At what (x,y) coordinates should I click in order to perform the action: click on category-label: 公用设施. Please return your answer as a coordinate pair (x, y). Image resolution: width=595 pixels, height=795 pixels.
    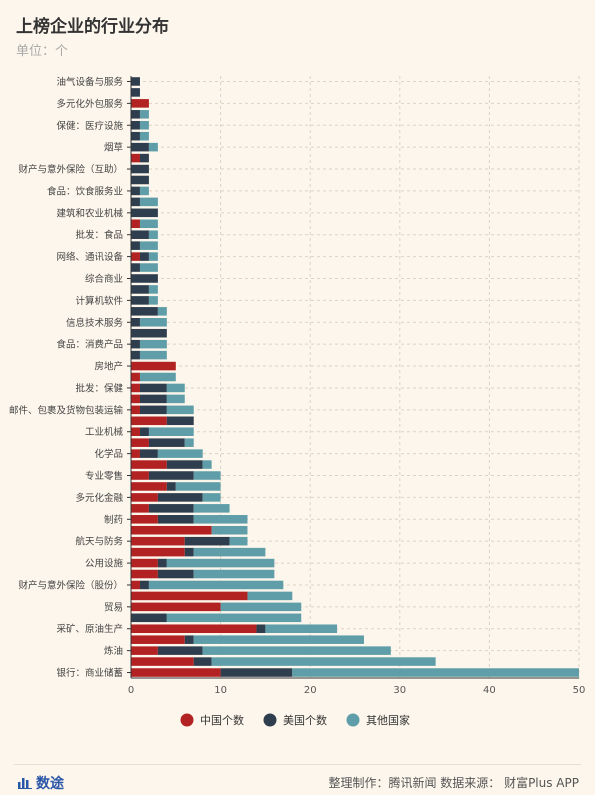
    Looking at the image, I should click on (104, 564).